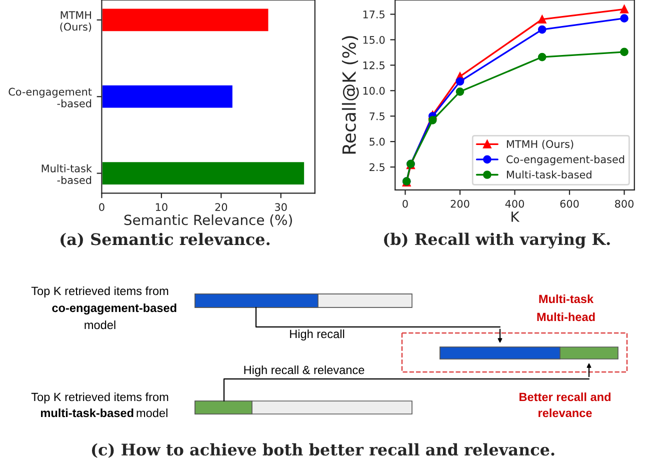  What do you see at coordinates (208, 220) in the screenshot?
I see `x-axis-title: Semantic Relevance (%)` at bounding box center [208, 220].